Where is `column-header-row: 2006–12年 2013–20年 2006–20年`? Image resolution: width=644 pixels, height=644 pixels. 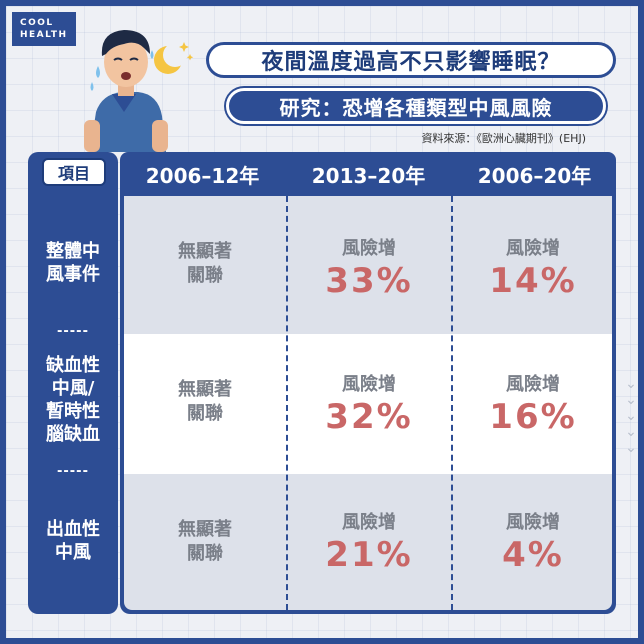 column-header-row: 2006–12年 2013–20年 2006–20年 is located at coordinates (368, 174).